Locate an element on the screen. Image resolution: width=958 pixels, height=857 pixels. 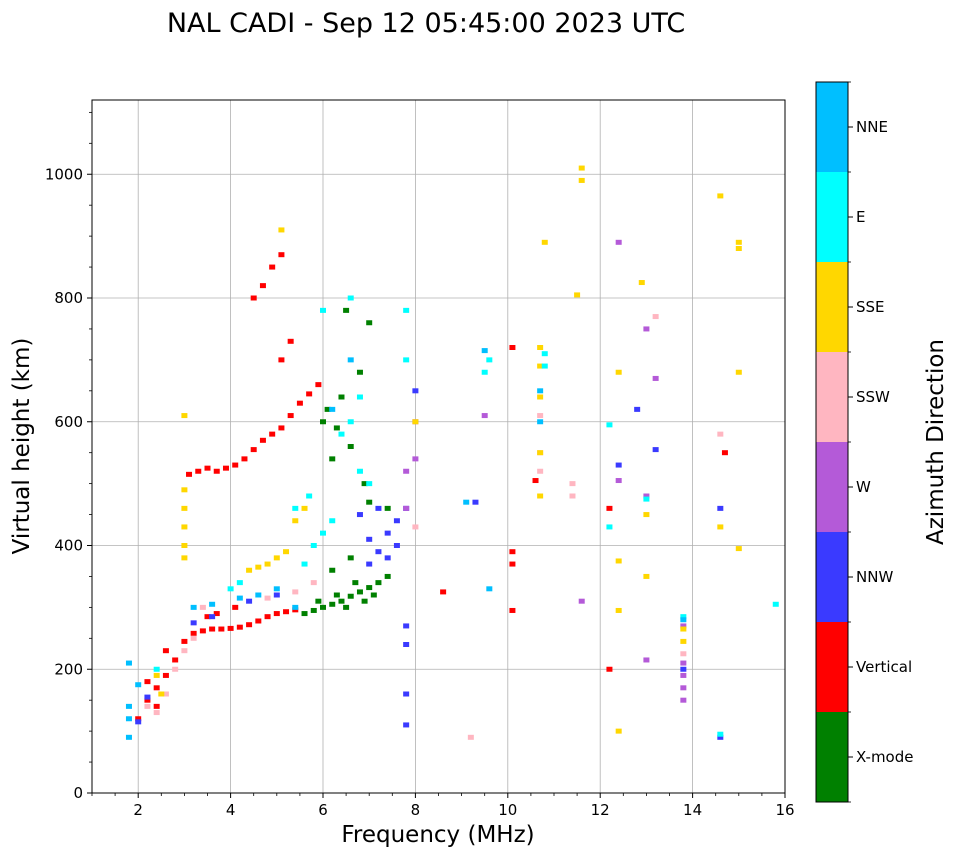
y-tick-label: 1000 is located at coordinates (64, 174).